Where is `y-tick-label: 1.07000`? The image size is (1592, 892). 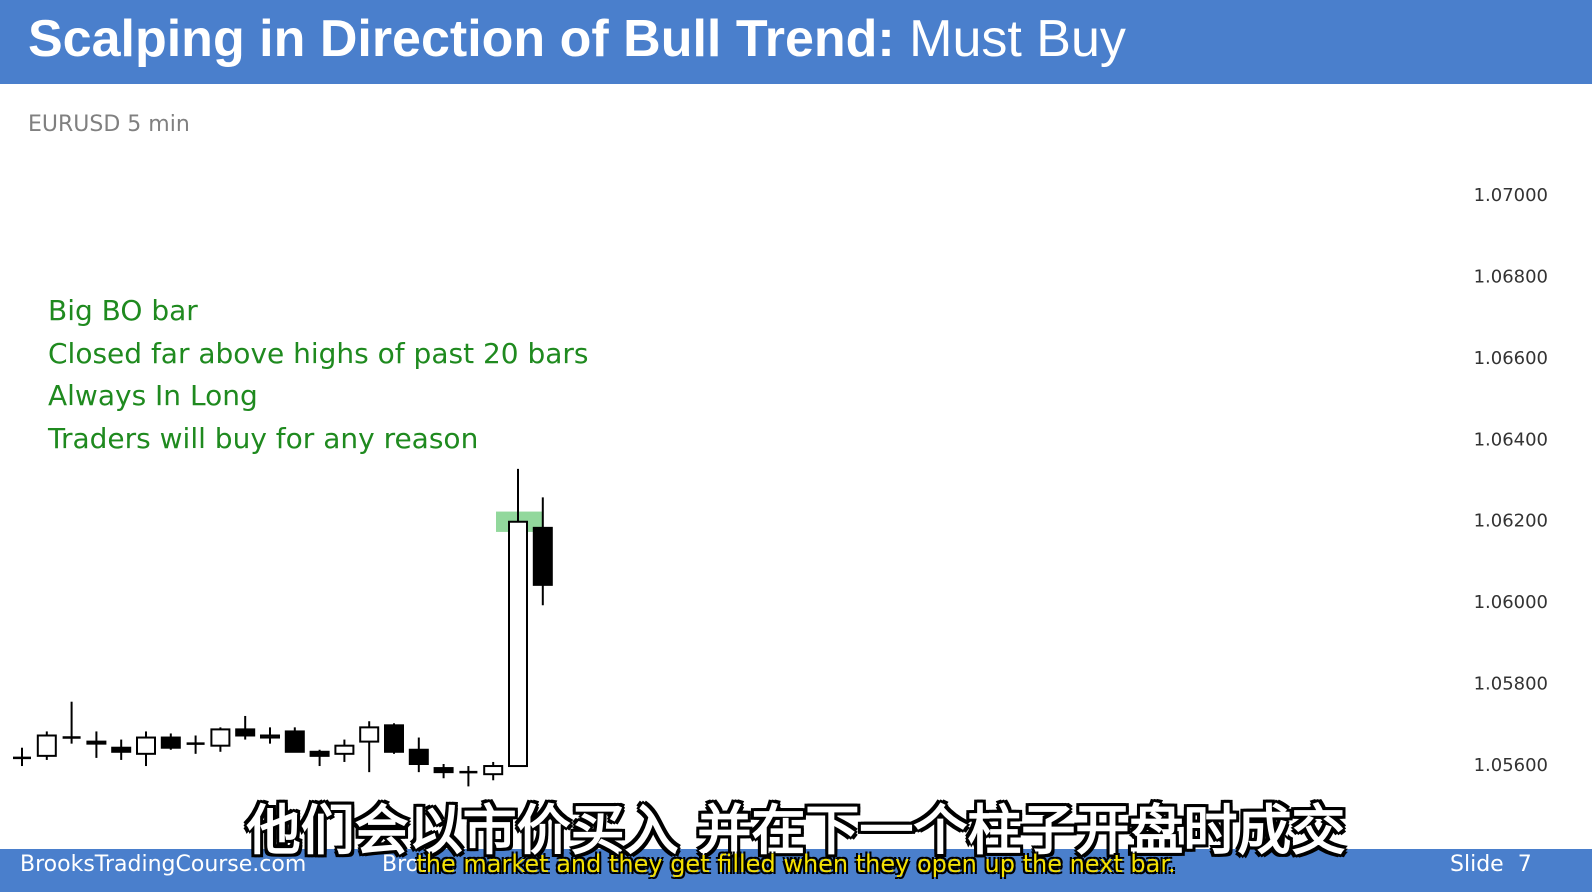
y-tick-label: 1.07000 is located at coordinates (1511, 195).